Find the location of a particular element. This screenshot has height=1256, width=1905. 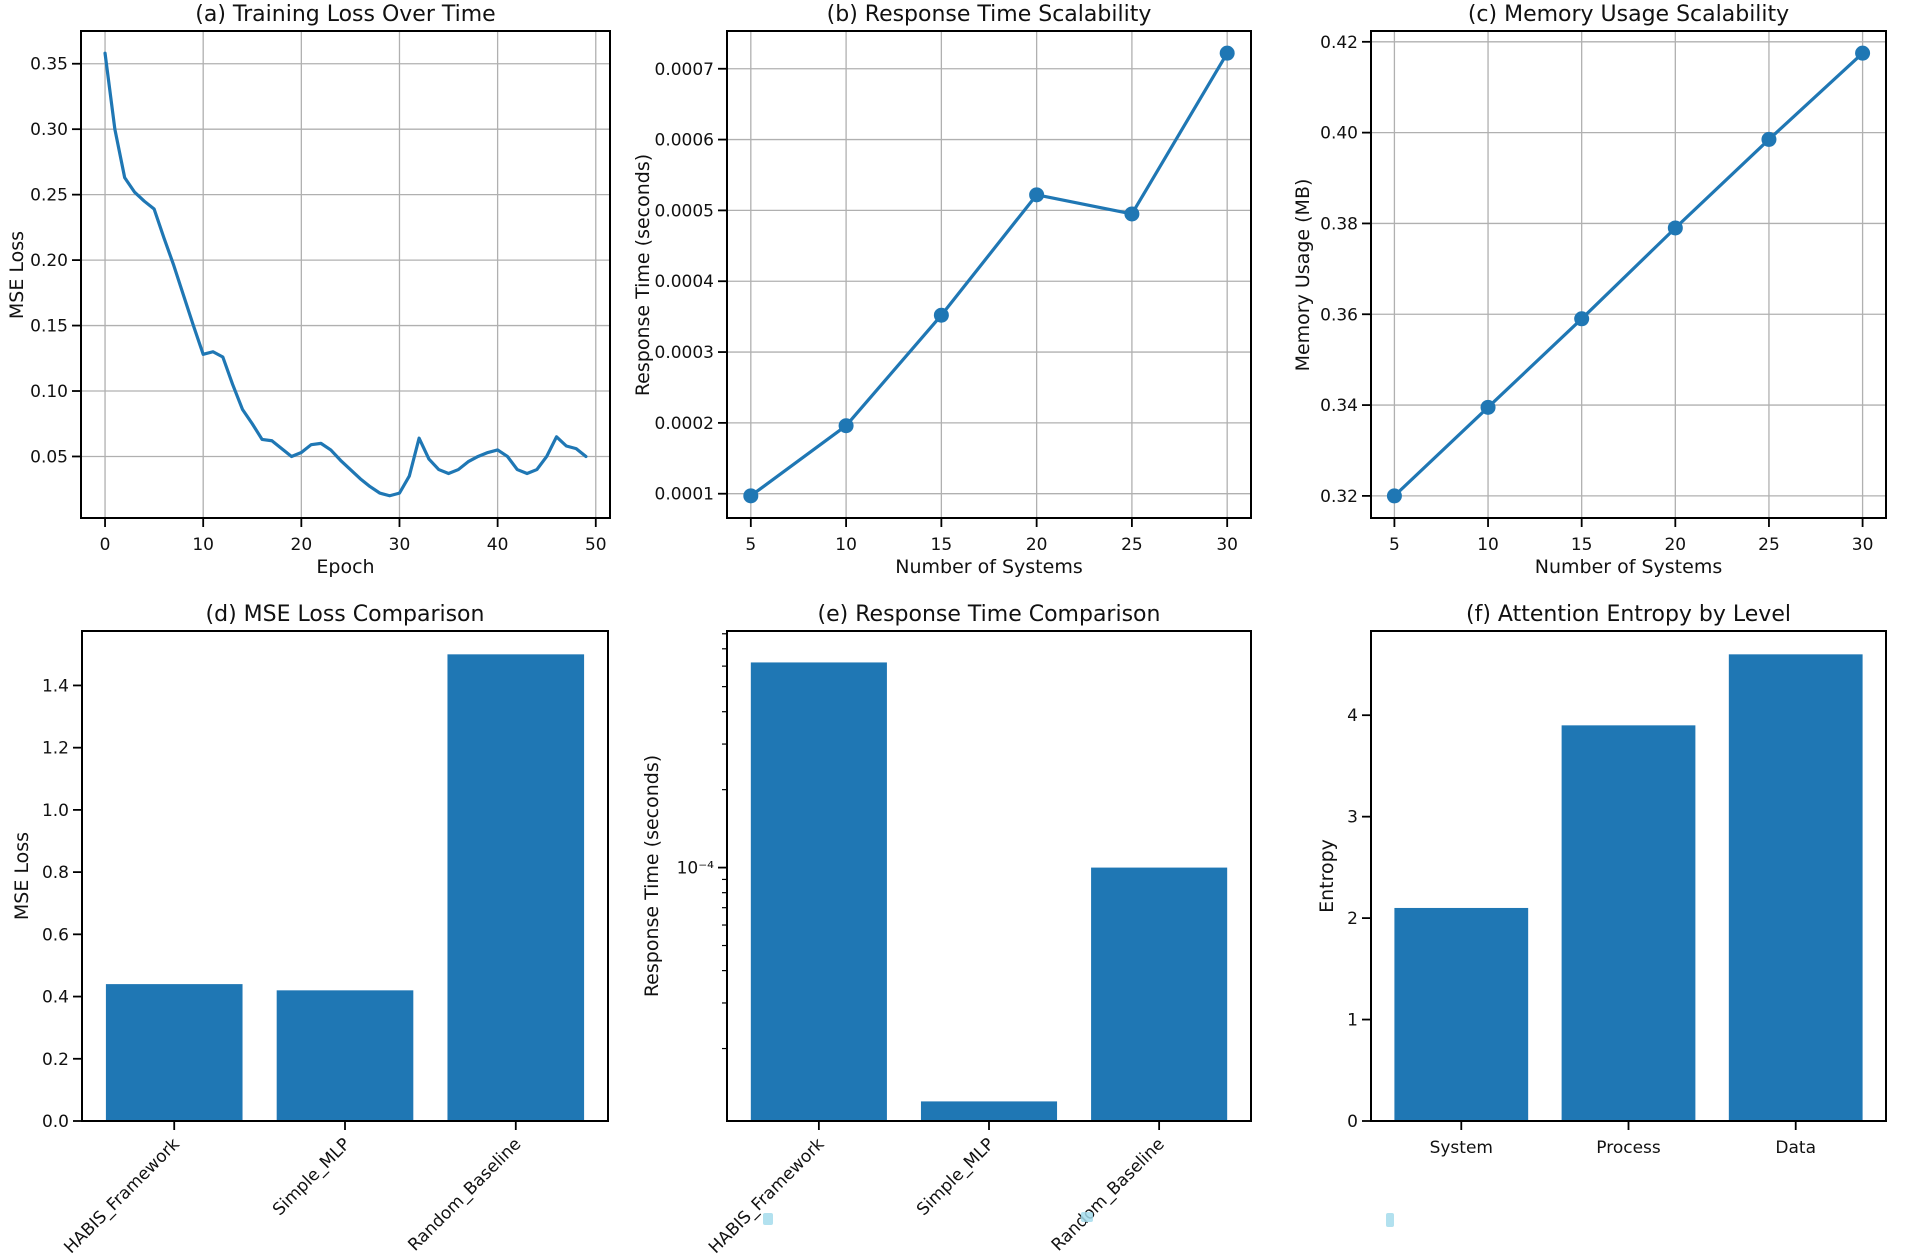

y-tick-label: 0.05 is located at coordinates (49, 457).